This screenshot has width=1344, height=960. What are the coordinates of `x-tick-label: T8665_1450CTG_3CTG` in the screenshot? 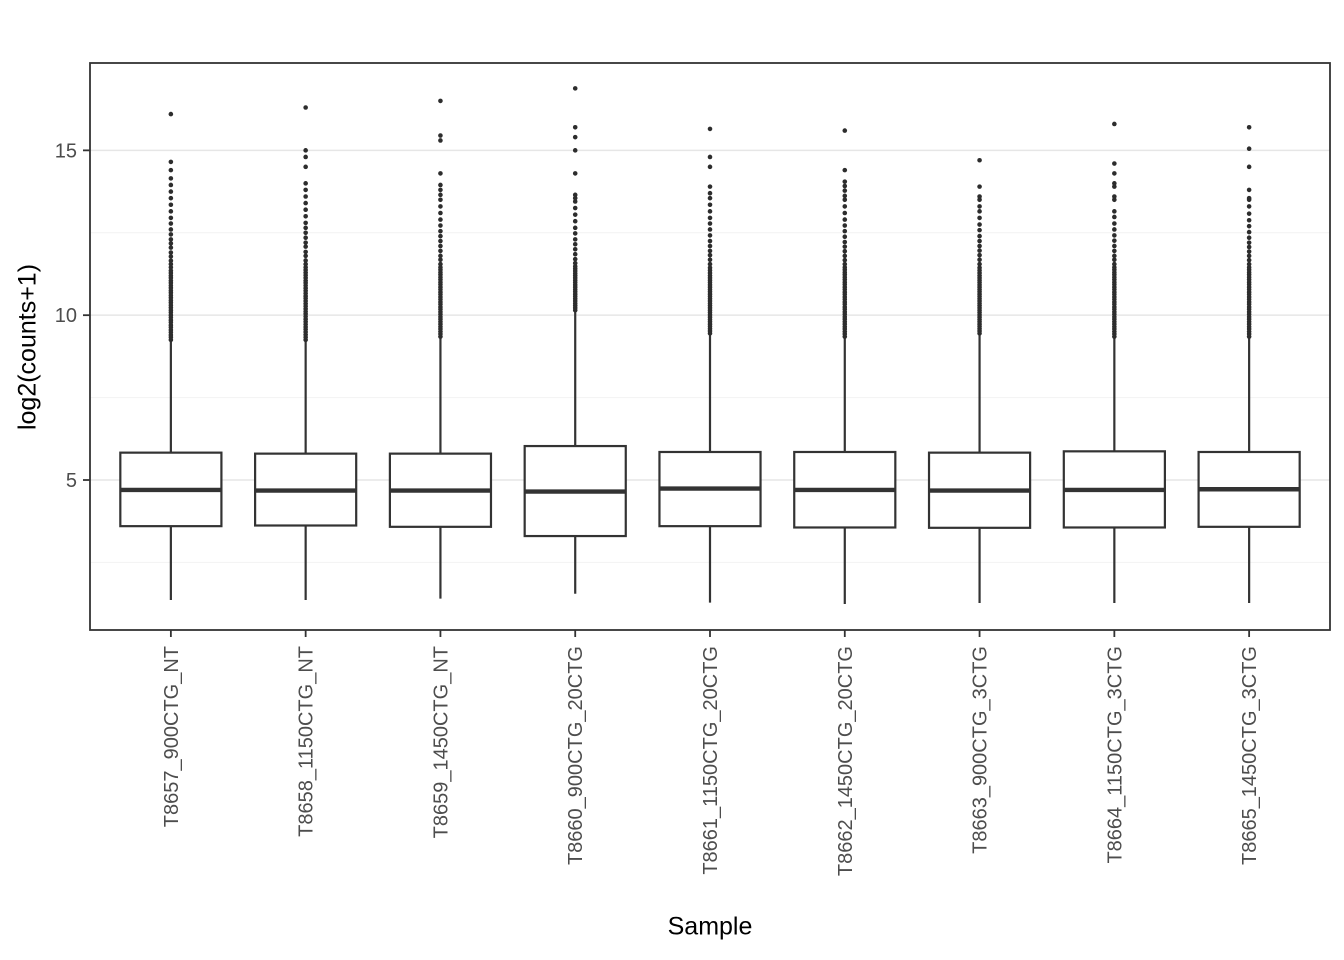 It's located at (1250, 755).